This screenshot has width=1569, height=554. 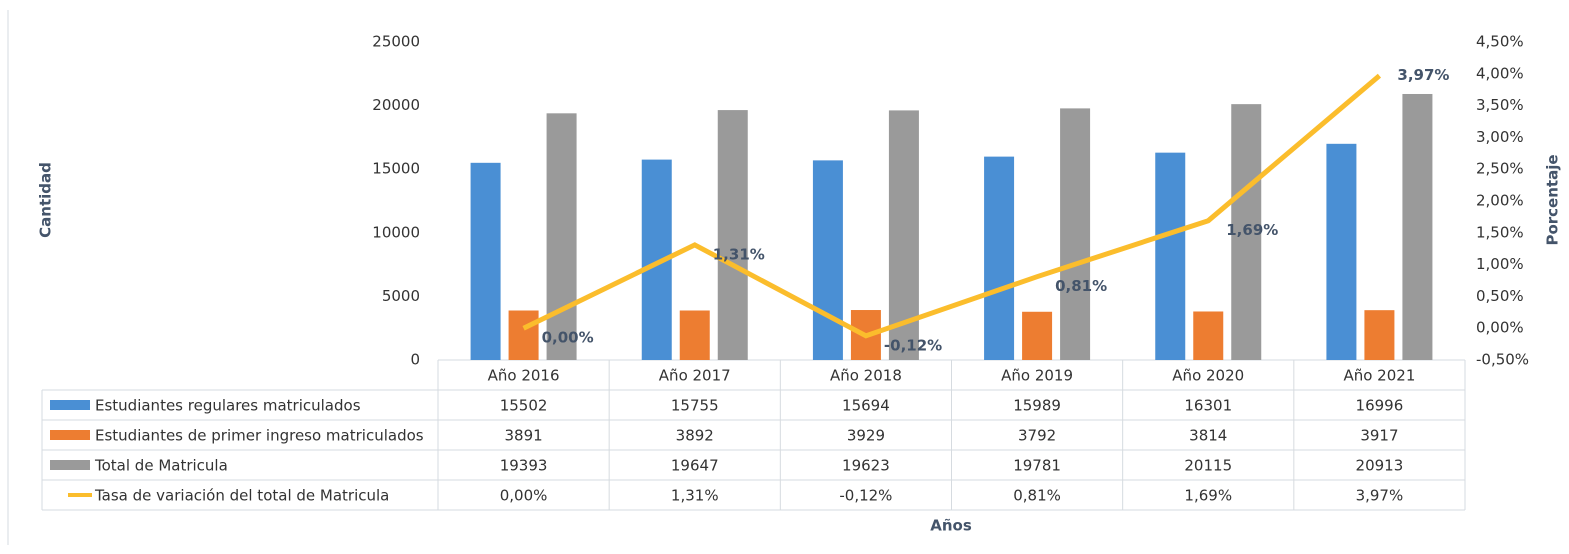 I want to click on y-axis-title: Cantidad, so click(x=46, y=200).